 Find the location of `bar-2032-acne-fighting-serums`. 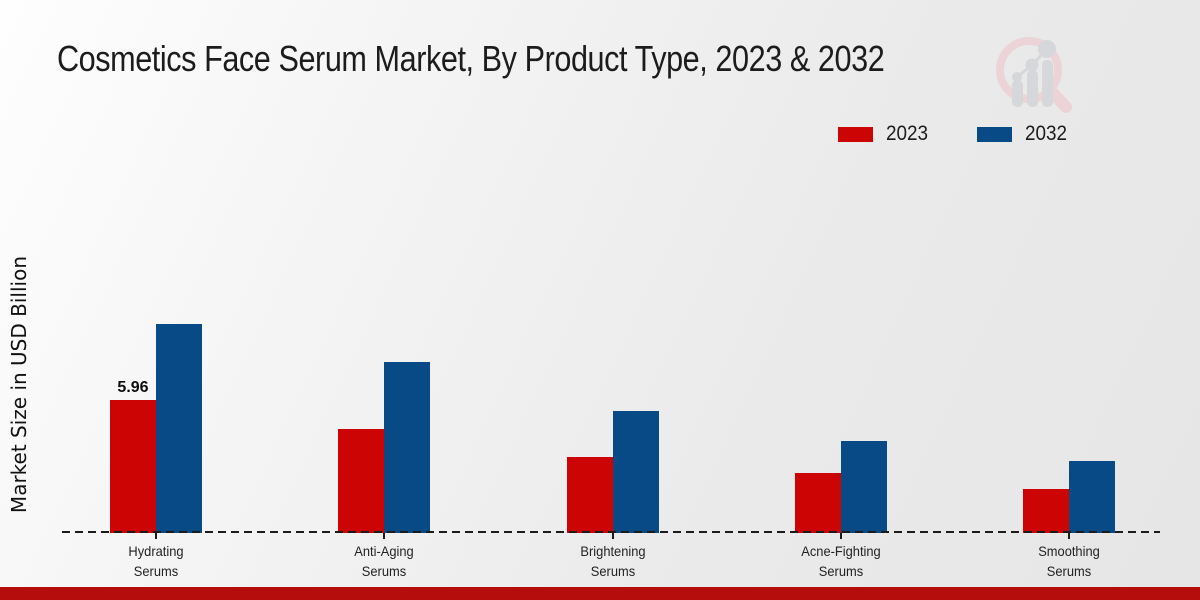

bar-2032-acne-fighting-serums is located at coordinates (864, 487).